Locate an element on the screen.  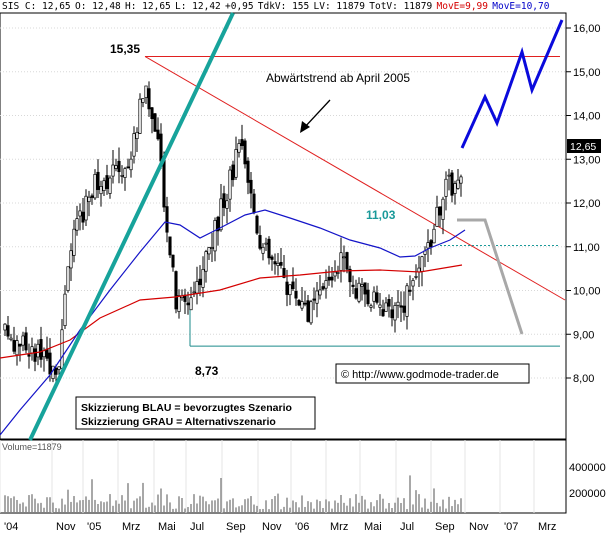
y-tick-label: 9,00 is located at coordinates (583, 335).